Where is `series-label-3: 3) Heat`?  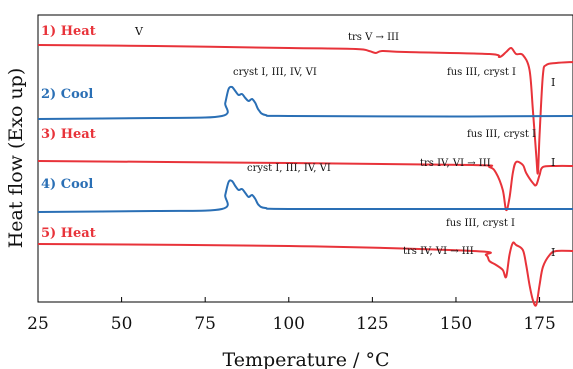 series-label-3: 3) Heat is located at coordinates (68, 134).